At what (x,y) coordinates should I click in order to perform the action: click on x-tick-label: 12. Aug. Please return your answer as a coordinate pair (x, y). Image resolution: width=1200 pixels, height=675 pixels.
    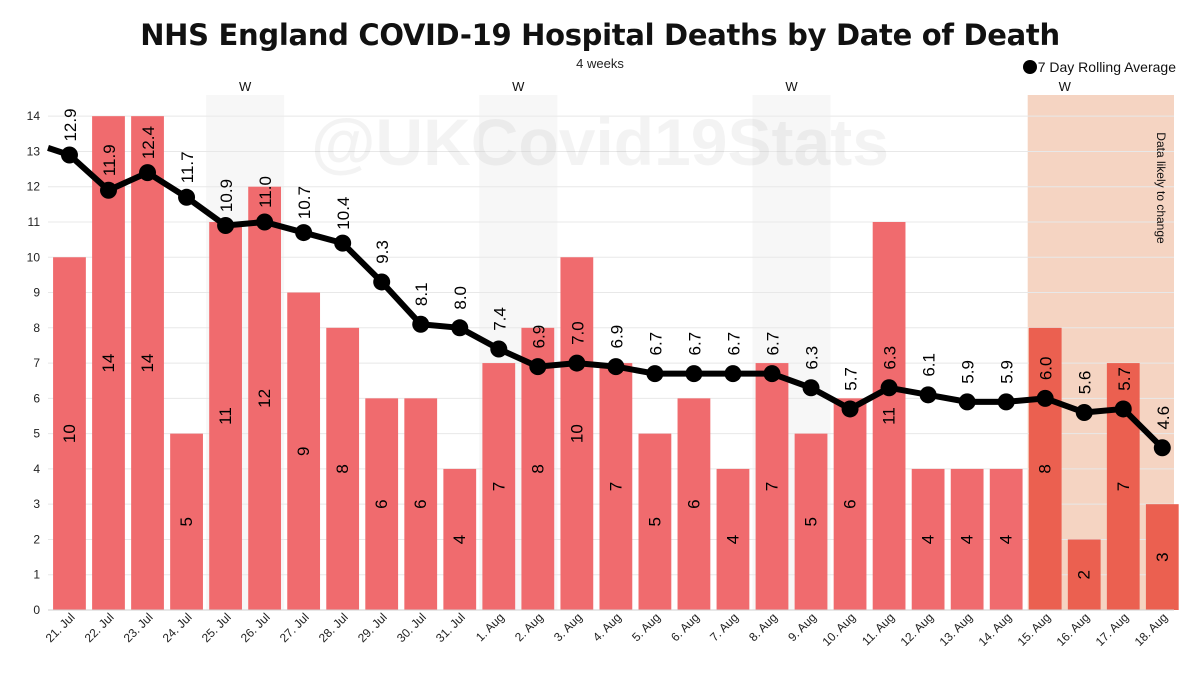
    Looking at the image, I should click on (917, 629).